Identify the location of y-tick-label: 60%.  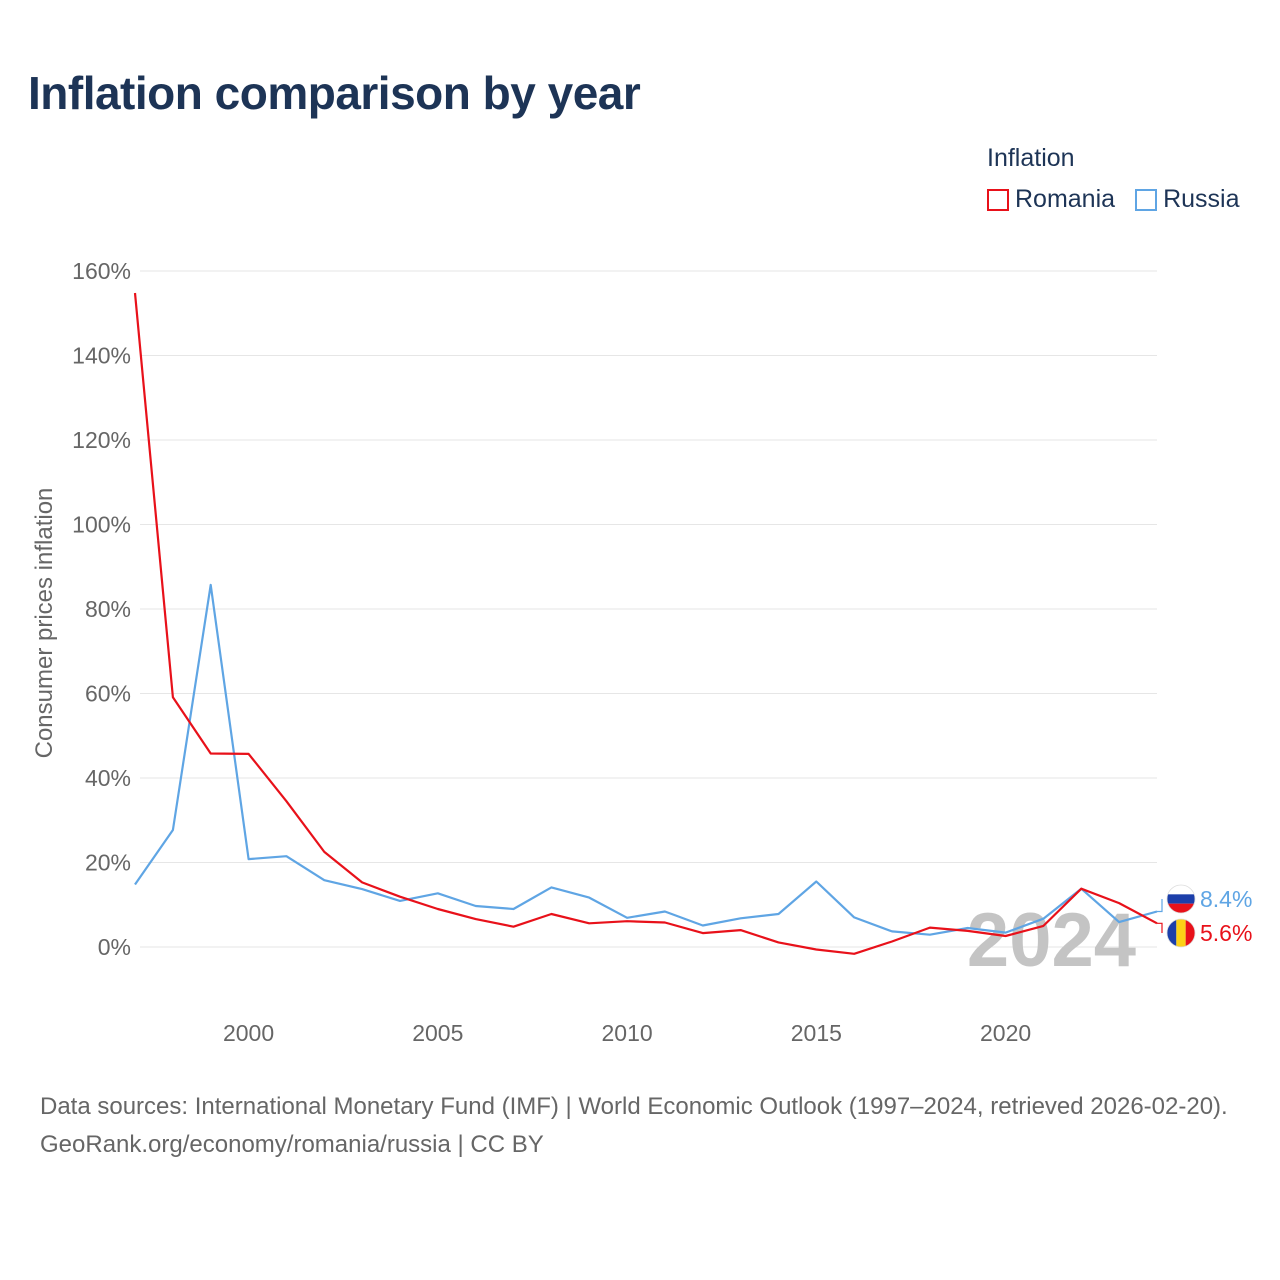
(108, 694).